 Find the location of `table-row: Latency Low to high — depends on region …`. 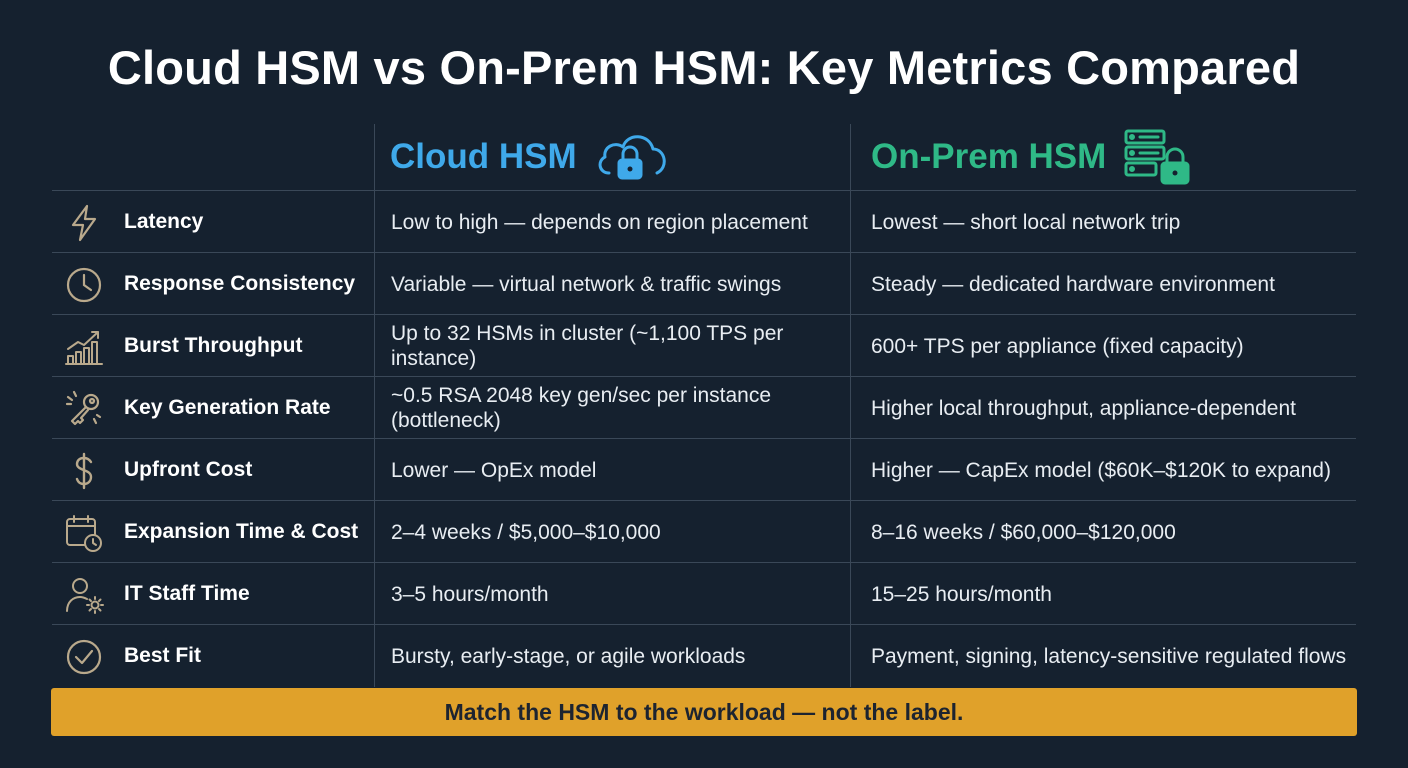

table-row: Latency Low to high — depends on region … is located at coordinates (704, 221).